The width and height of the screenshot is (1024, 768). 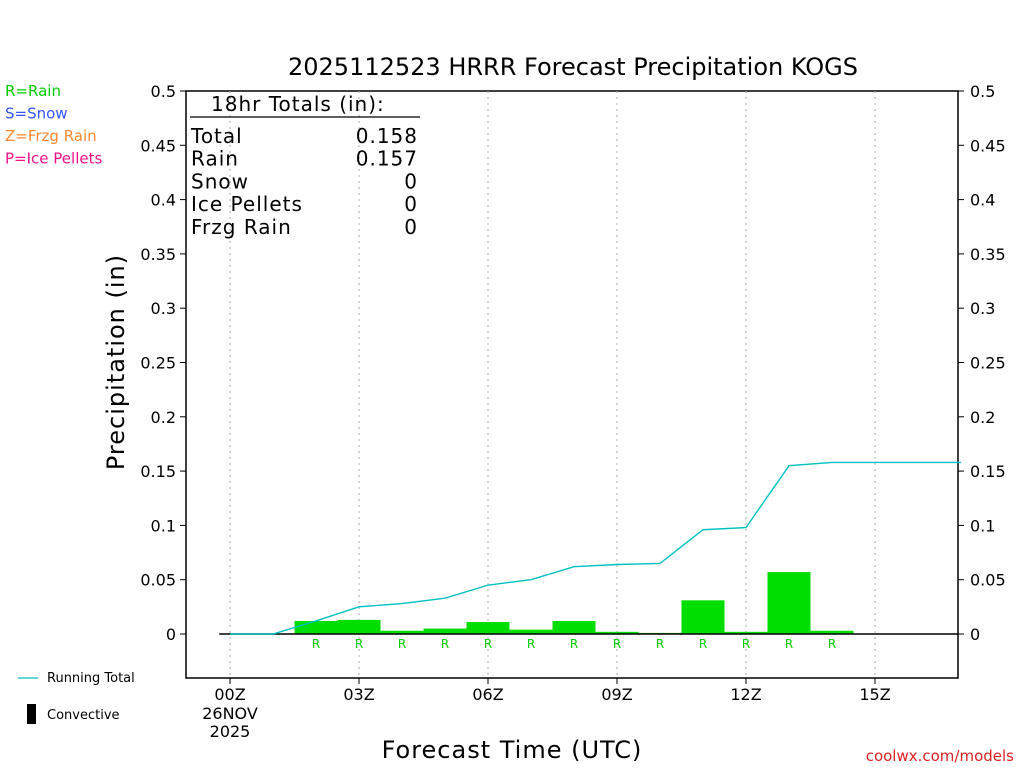 I want to click on x-tick-label: 15Z, so click(x=874, y=694).